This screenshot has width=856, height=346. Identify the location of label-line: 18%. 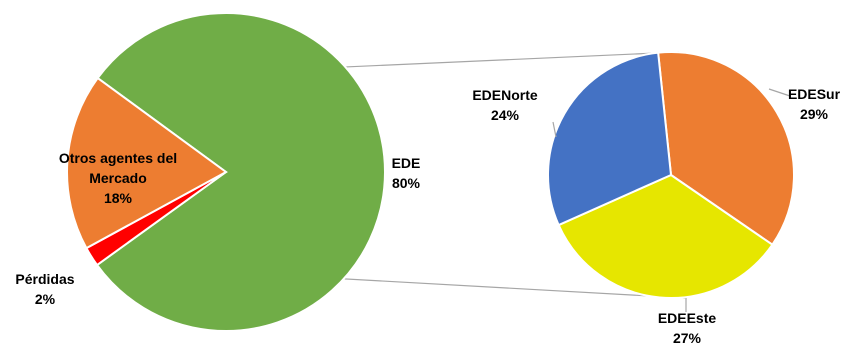
(118, 198).